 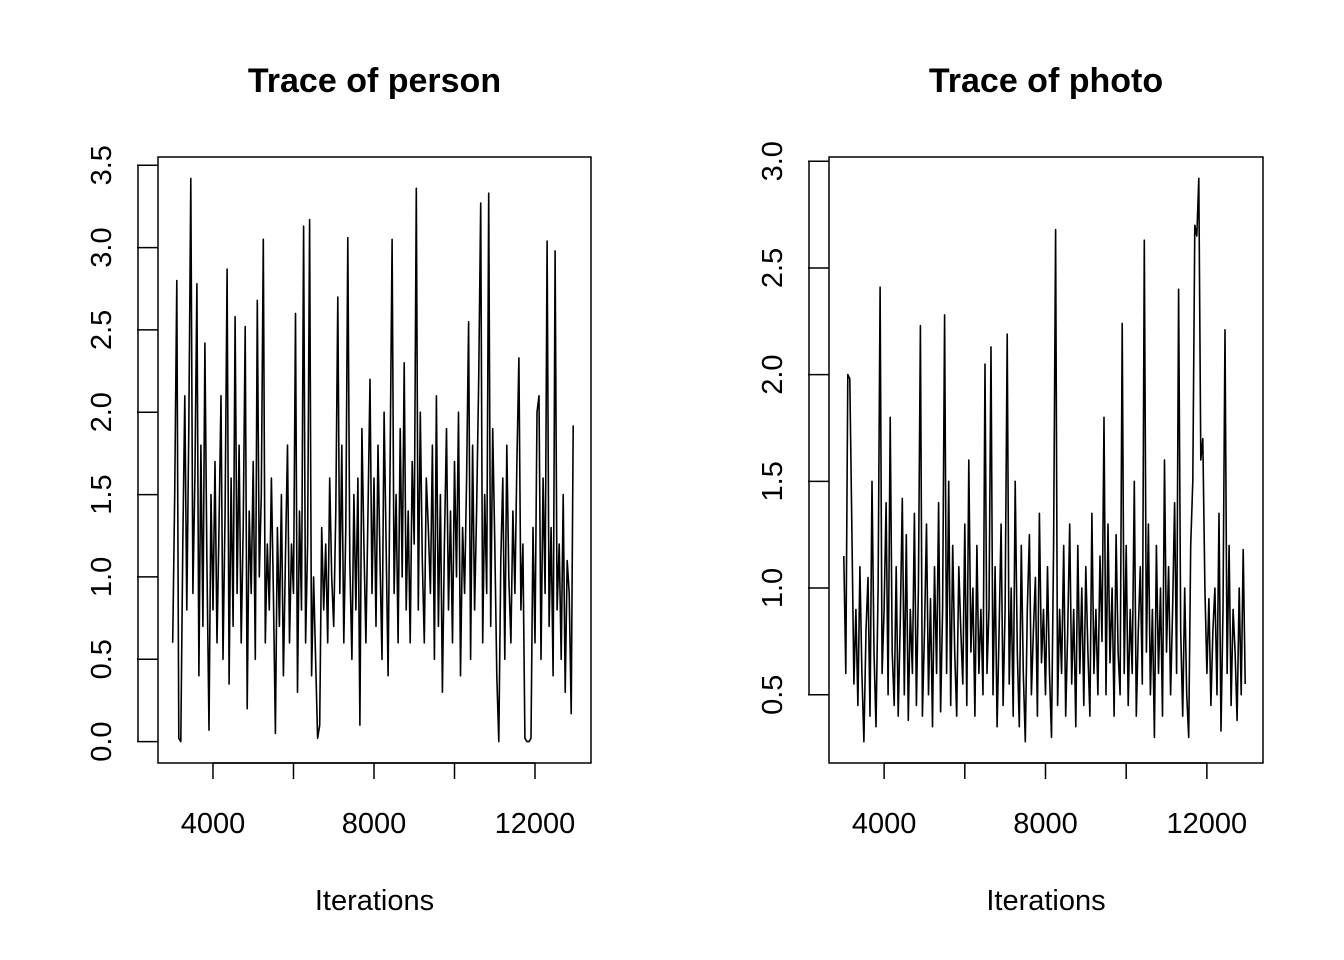 I want to click on chart-title: Trace of person, so click(x=374, y=81).